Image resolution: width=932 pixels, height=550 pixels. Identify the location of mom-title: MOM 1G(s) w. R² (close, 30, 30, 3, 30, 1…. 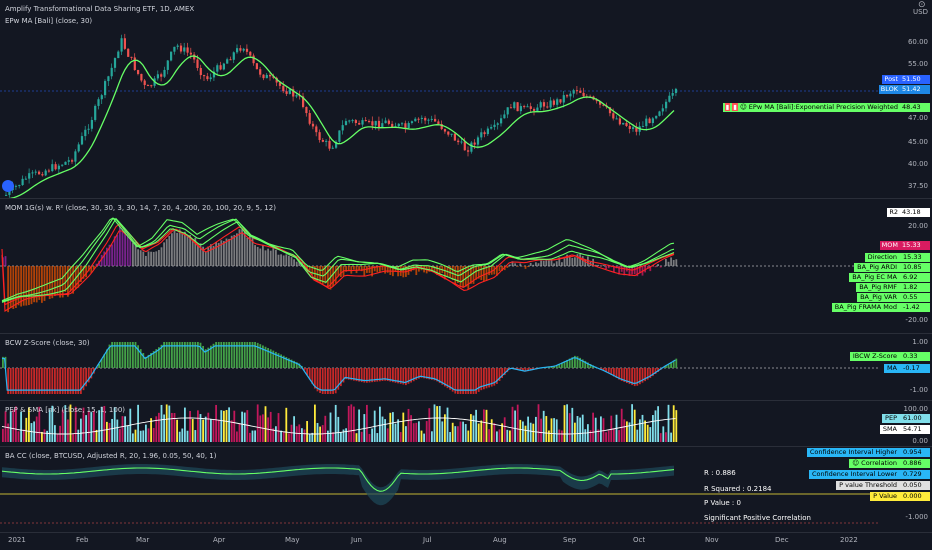
(140, 208).